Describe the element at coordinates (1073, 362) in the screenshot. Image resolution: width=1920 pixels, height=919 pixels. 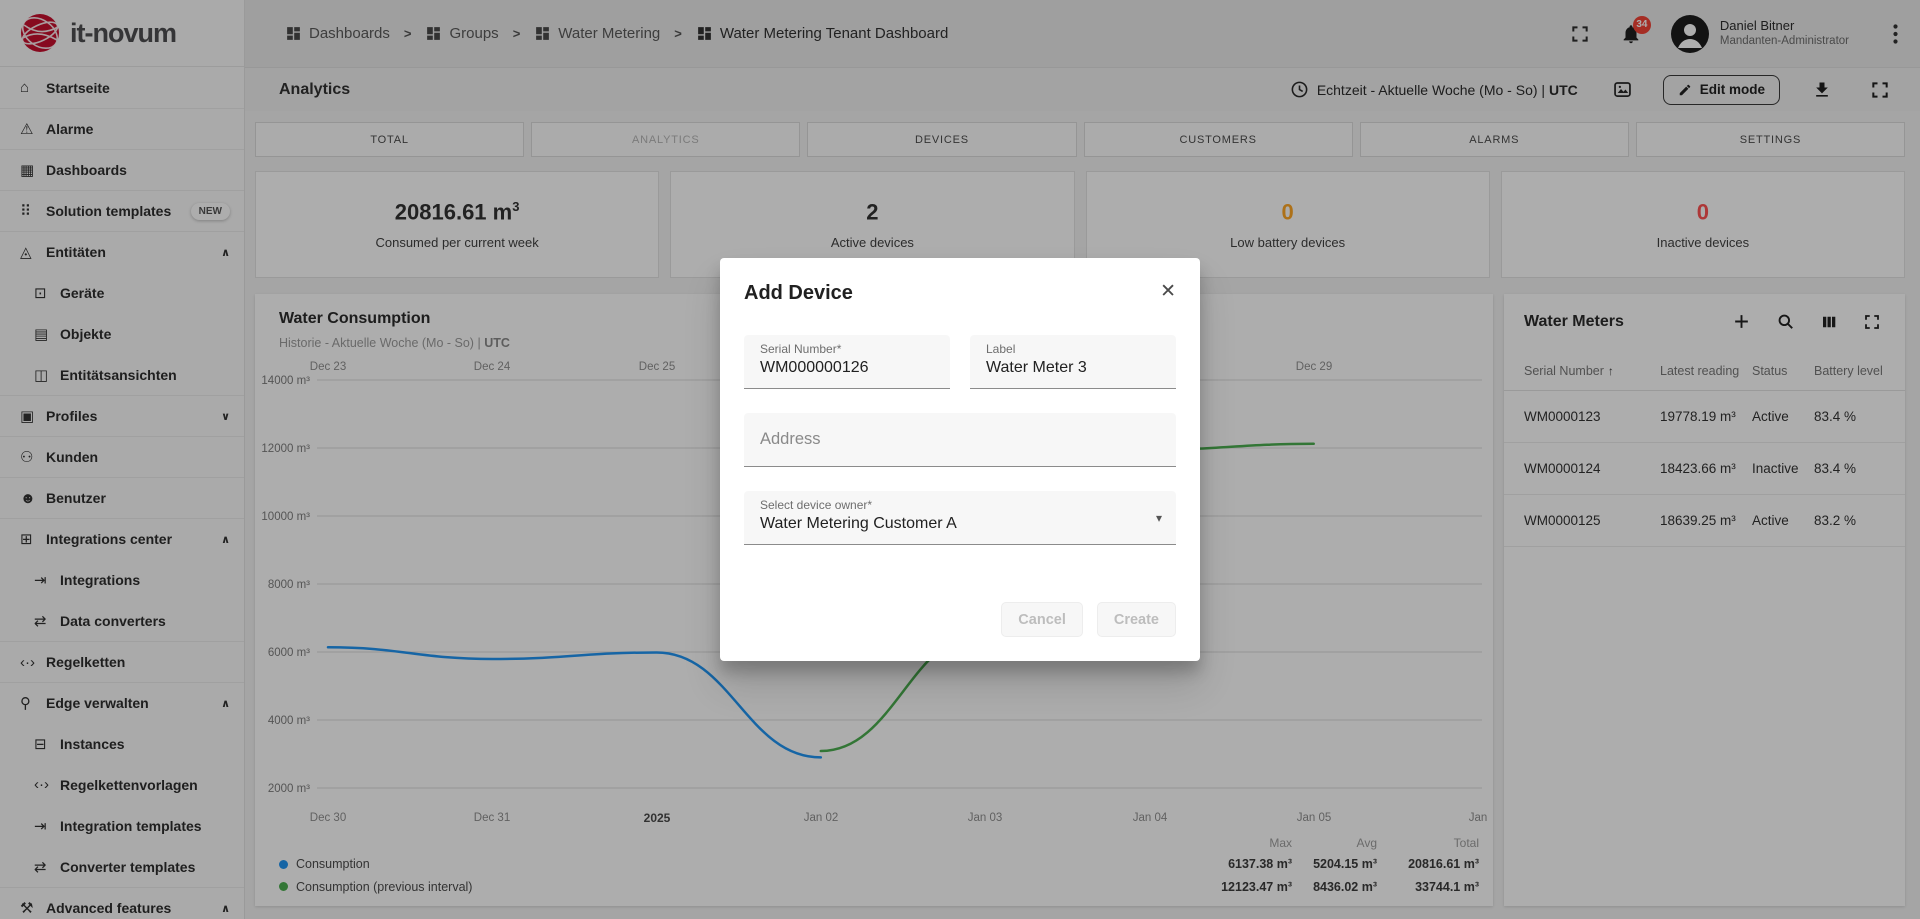
I see `label-input: Label Water Meter 3` at that location.